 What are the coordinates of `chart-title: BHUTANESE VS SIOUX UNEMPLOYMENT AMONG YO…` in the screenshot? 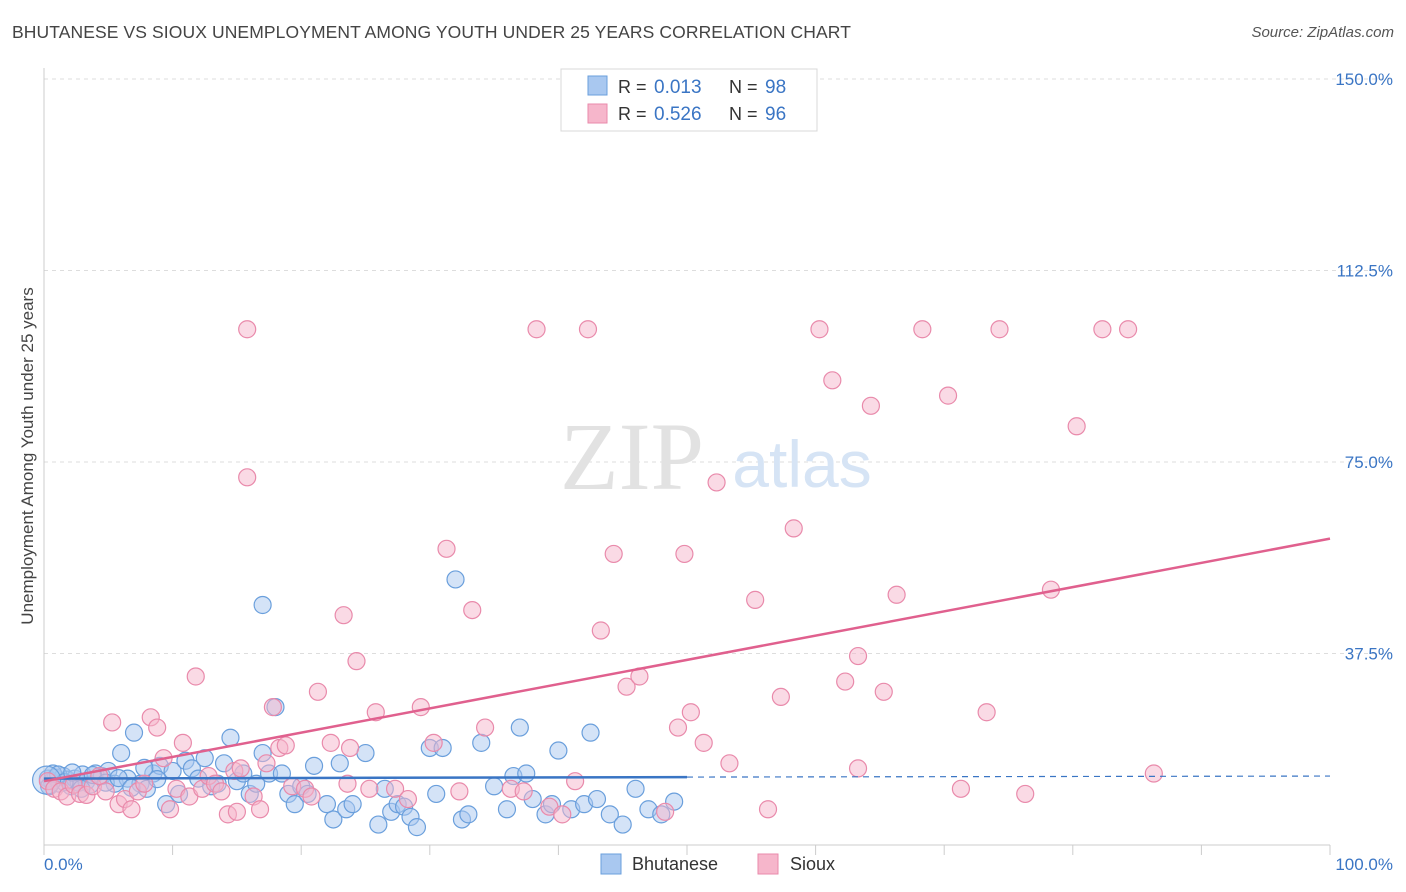 It's located at (432, 32).